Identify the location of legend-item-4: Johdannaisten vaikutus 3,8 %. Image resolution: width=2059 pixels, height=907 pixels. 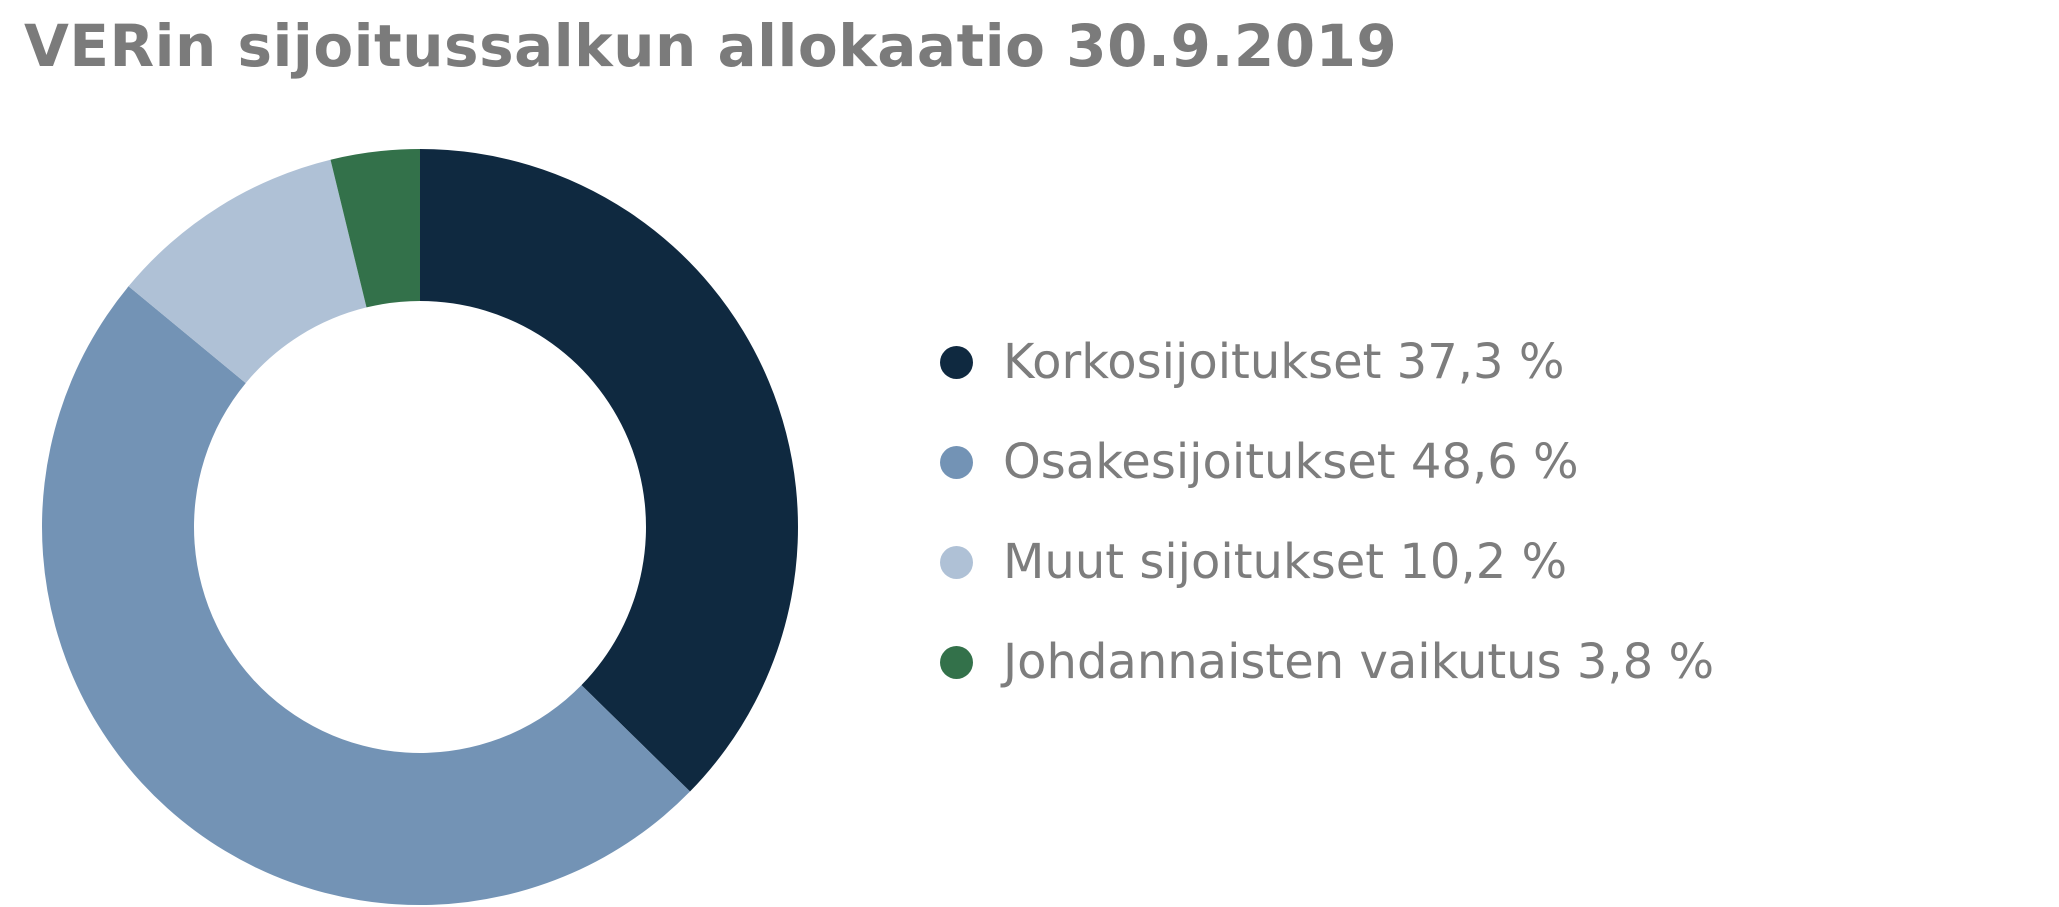
(1327, 662).